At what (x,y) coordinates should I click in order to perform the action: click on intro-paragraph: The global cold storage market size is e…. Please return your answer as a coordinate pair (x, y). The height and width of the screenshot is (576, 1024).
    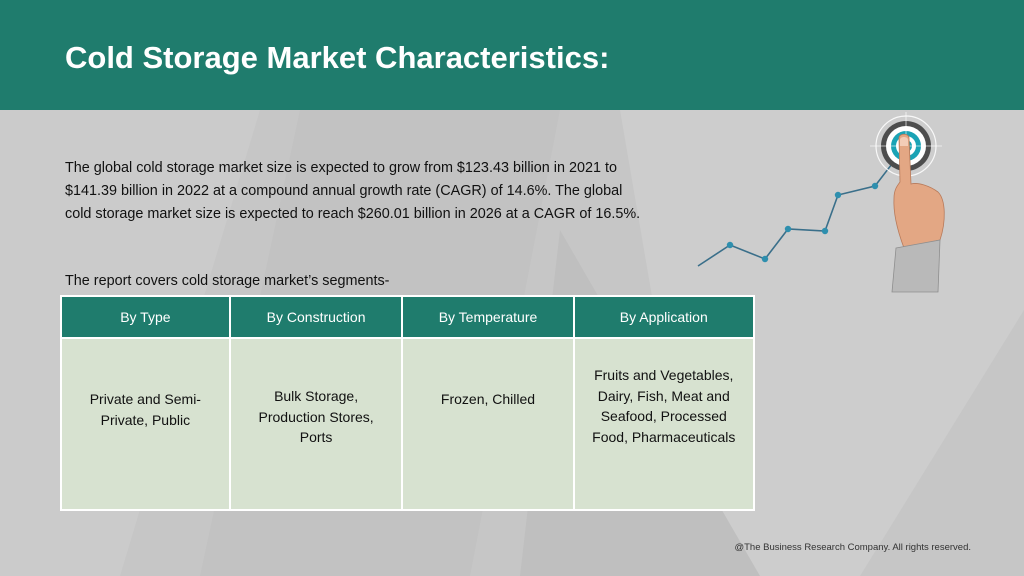
    Looking at the image, I should click on (353, 191).